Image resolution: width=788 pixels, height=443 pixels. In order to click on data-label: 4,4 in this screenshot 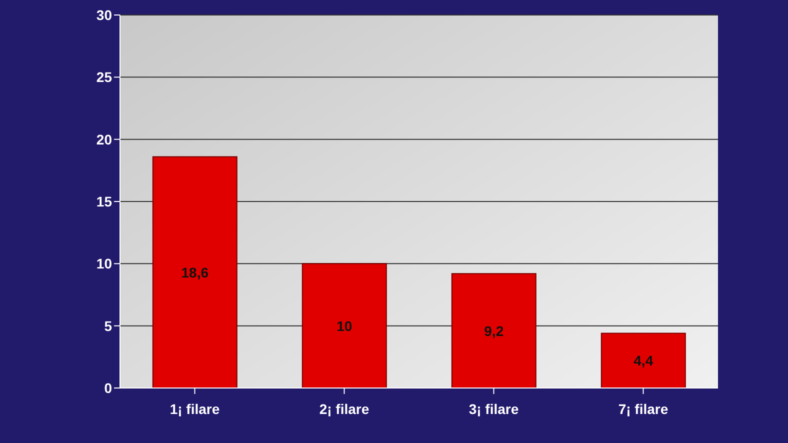, I will do `click(644, 360)`.